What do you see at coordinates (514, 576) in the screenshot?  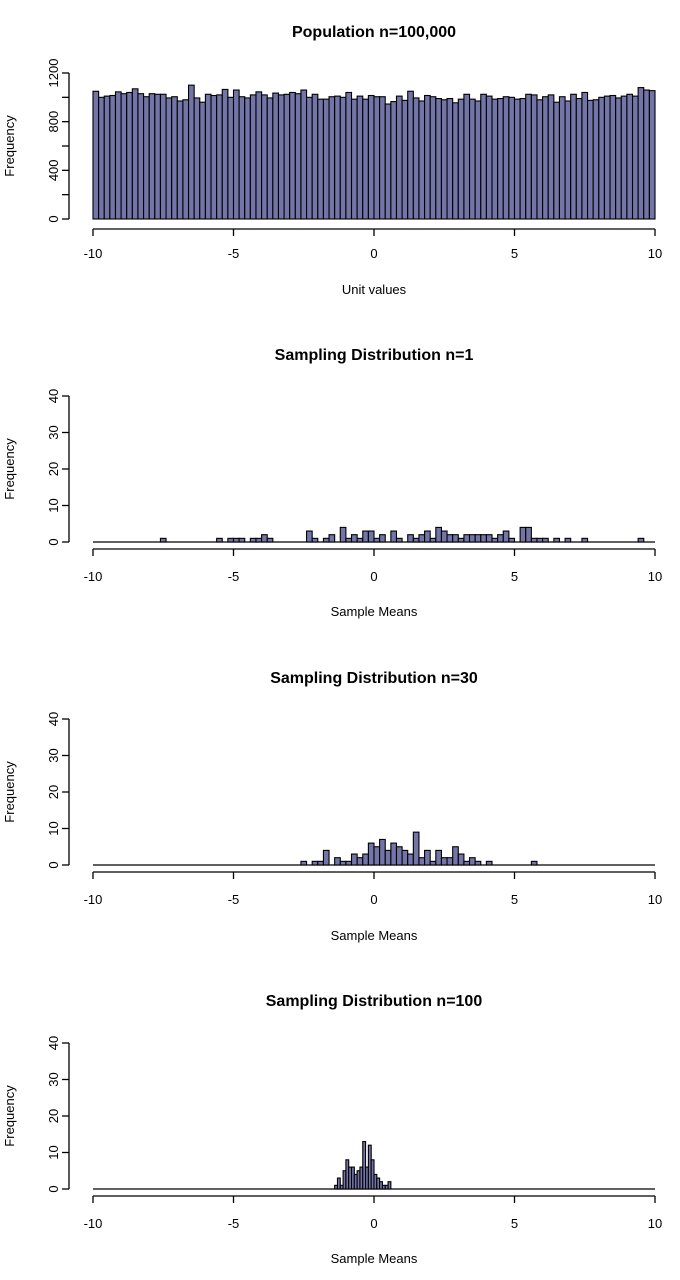 I see `x-tick-label: 5` at bounding box center [514, 576].